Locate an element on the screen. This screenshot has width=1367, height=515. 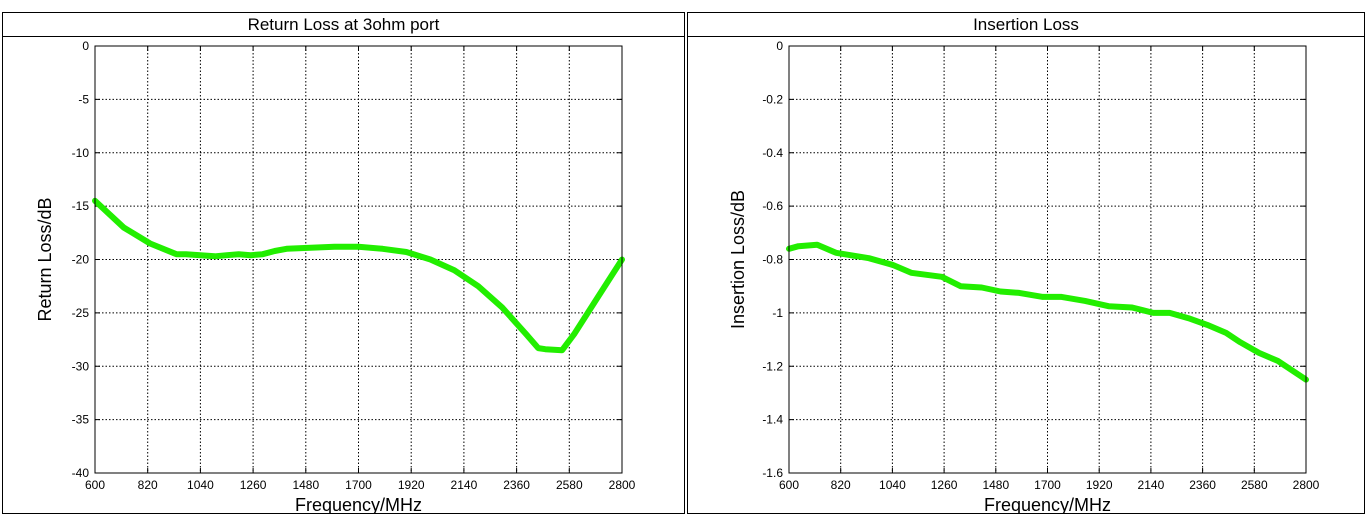
y-tick-label: -0.8 is located at coordinates (772, 260).